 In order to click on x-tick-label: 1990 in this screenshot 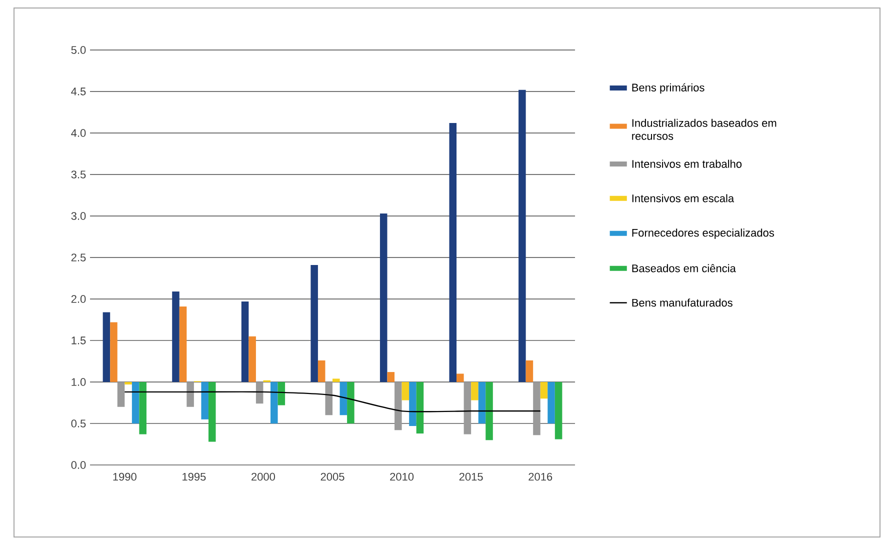, I will do `click(124, 476)`.